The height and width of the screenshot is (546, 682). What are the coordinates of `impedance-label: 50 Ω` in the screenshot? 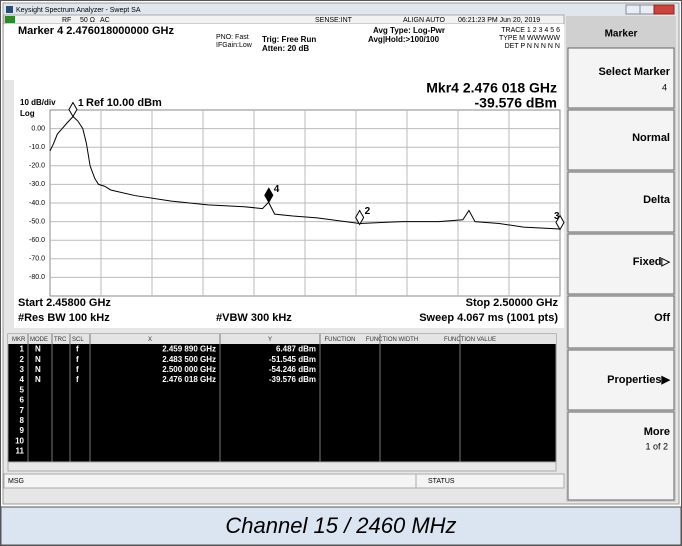 It's located at (87, 20).